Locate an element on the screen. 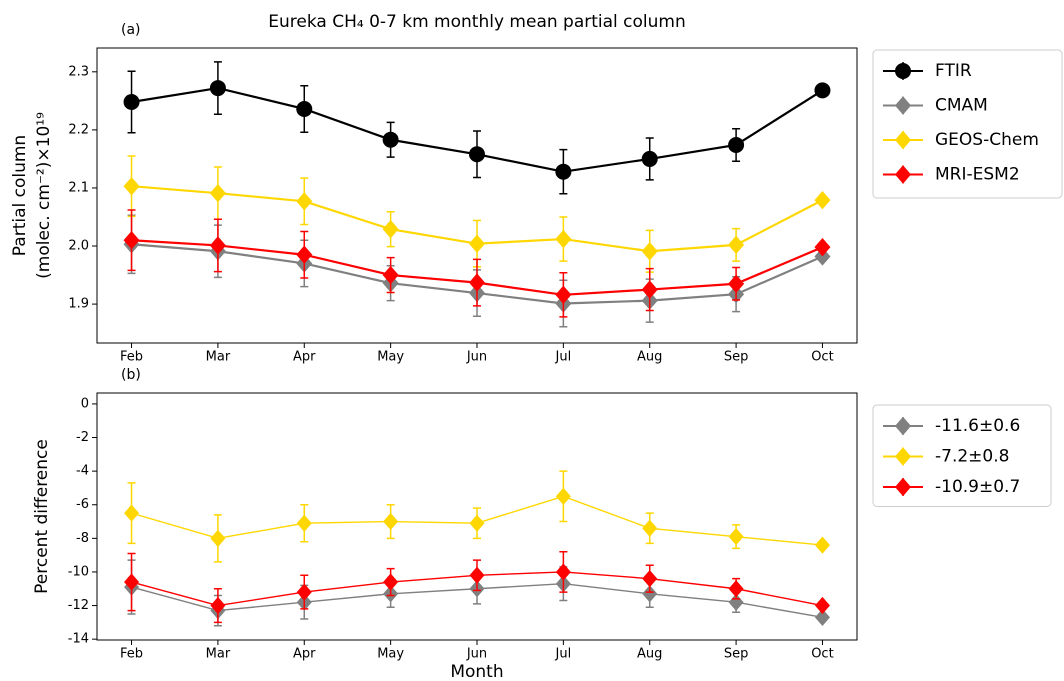  y-axis-label: (molec. cm⁻²)×10¹⁹ is located at coordinates (44, 195).